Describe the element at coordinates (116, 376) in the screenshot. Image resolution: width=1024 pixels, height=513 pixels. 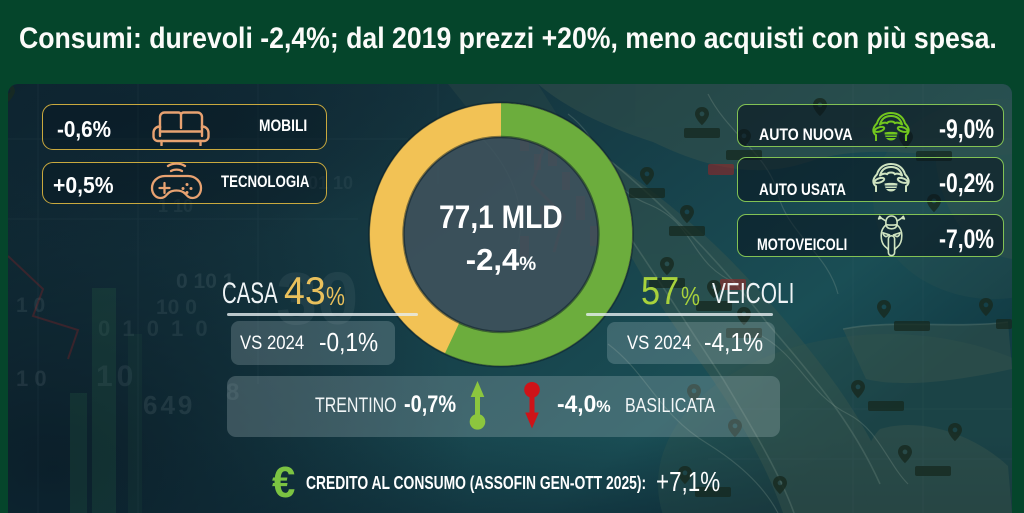
I see `svg-text: 10` at that location.